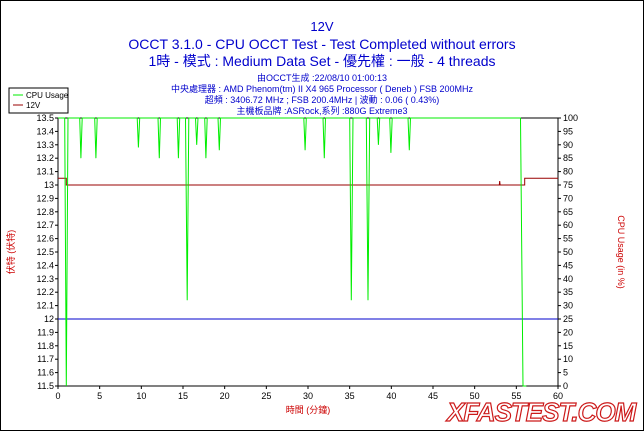  Describe the element at coordinates (45, 265) in the screenshot. I see `y-left-tick-label: 12.4` at that location.